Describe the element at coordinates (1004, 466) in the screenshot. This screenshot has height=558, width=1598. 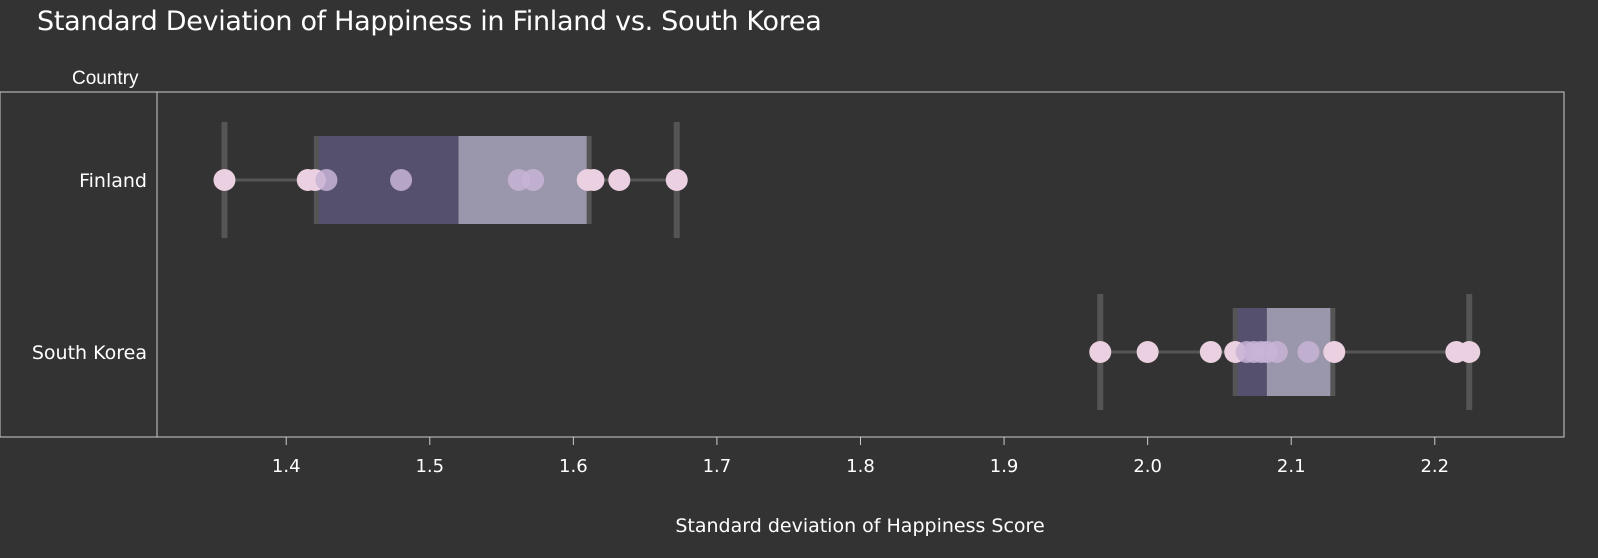
I see `x-tick-label: 1.9` at that location.